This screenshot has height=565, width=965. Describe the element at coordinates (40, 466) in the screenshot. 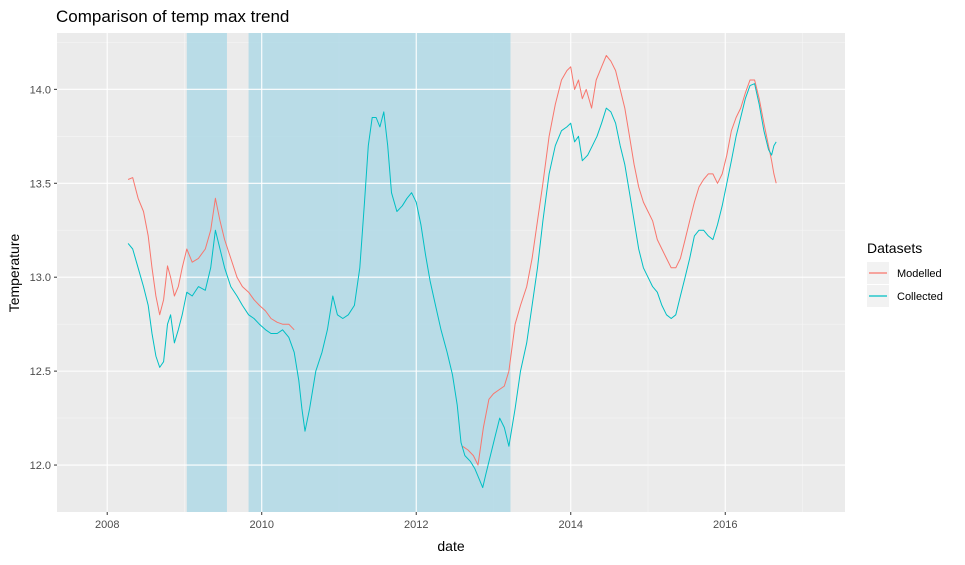

I see `y-tick-label: 12.0` at that location.